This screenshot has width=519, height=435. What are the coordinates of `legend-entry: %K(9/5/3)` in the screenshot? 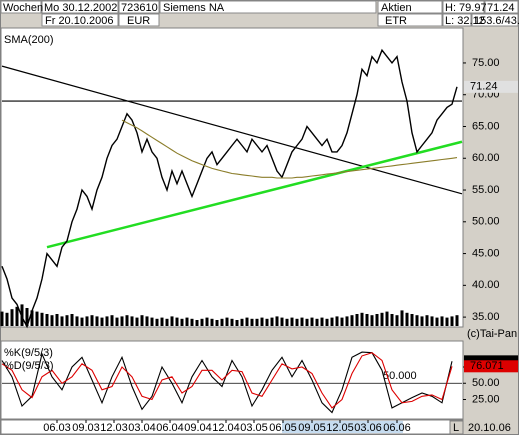 It's located at (28, 353).